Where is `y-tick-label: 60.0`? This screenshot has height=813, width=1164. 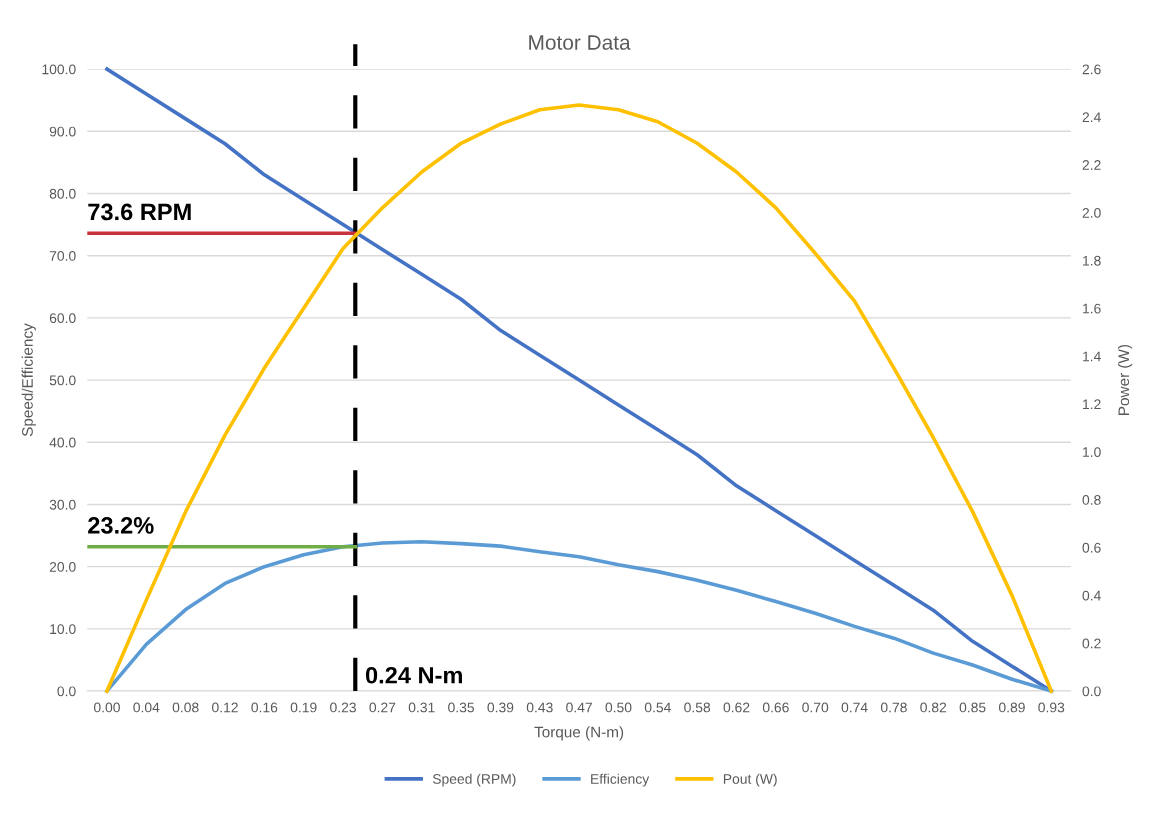
y-tick-label: 60.0 is located at coordinates (62, 318).